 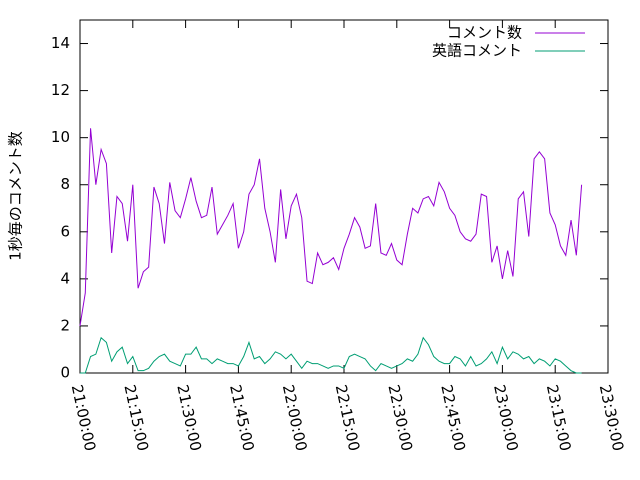 What do you see at coordinates (400, 418) in the screenshot?
I see `x-tick-label: 22:30:00` at bounding box center [400, 418].